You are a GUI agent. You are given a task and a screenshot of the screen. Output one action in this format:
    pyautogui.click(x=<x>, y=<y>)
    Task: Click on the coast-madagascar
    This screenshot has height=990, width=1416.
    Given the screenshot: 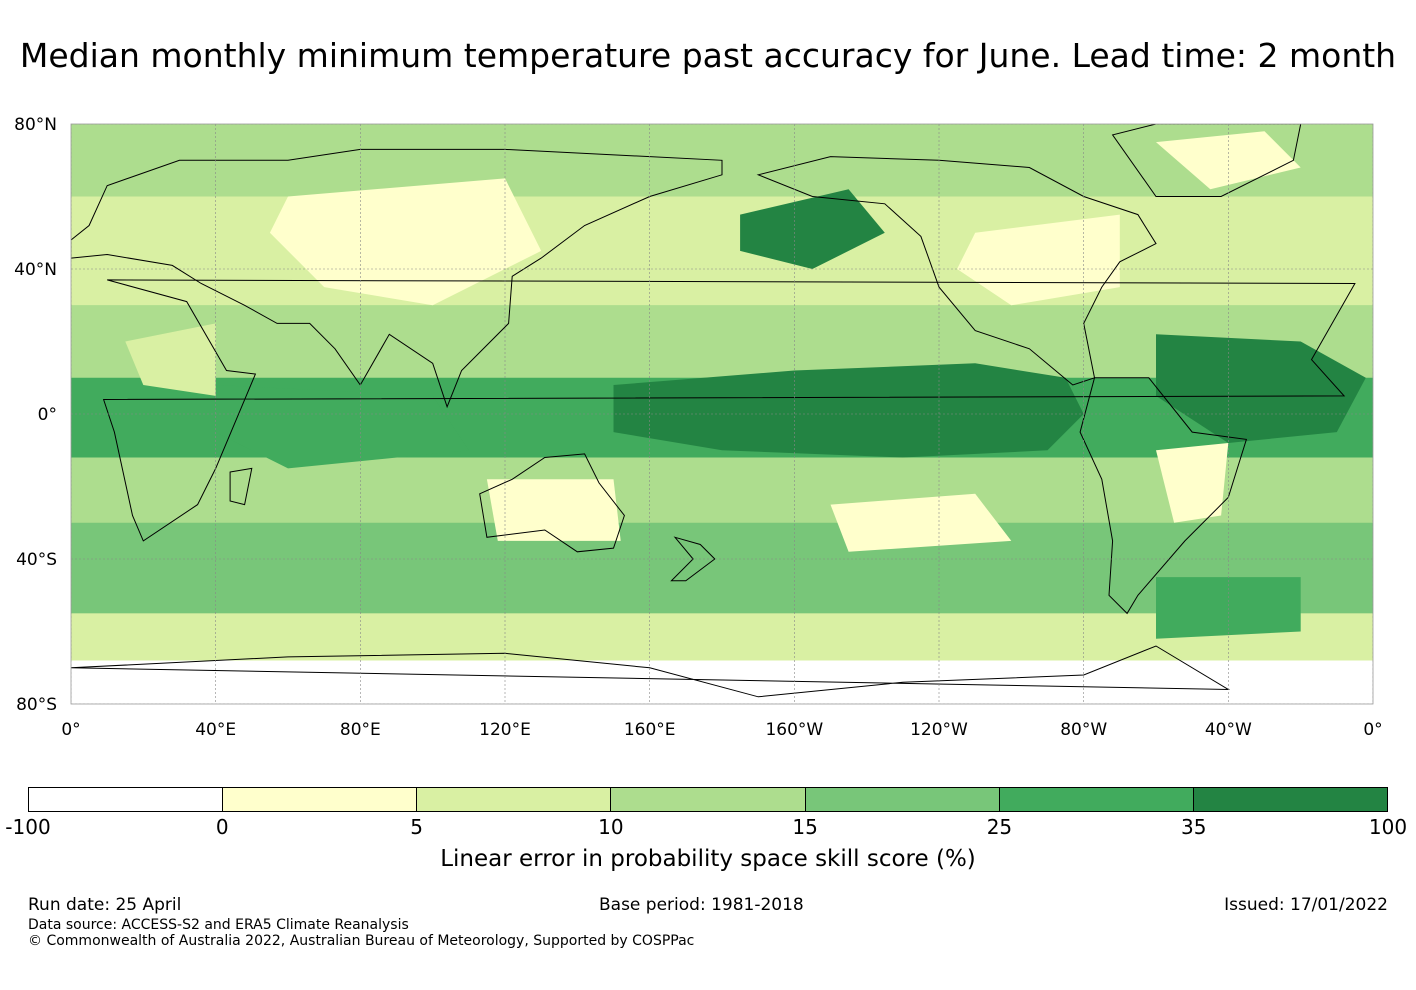 What is the action you would take?
    pyautogui.click(x=241, y=486)
    